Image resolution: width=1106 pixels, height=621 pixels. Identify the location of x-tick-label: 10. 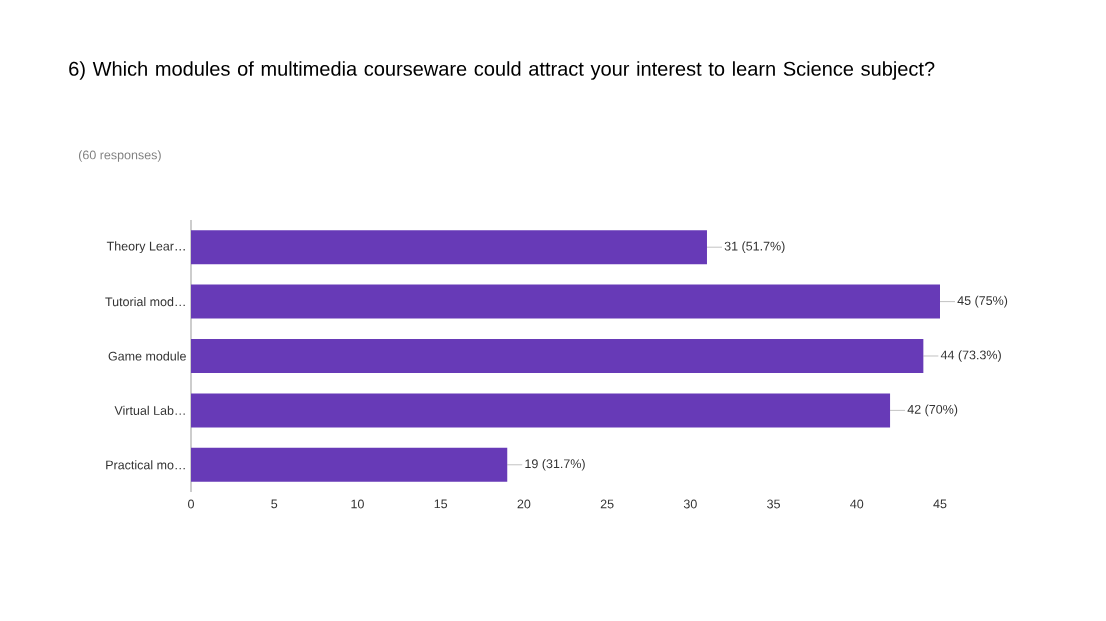
(357, 504).